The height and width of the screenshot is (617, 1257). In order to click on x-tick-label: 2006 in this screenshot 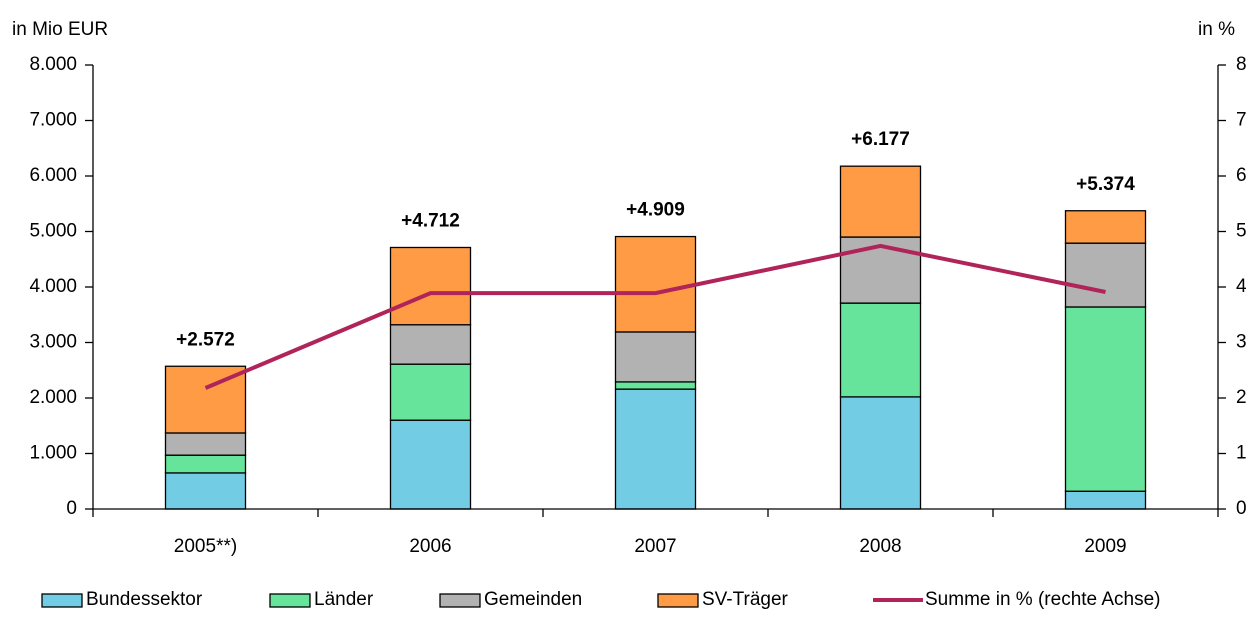, I will do `click(430, 546)`.